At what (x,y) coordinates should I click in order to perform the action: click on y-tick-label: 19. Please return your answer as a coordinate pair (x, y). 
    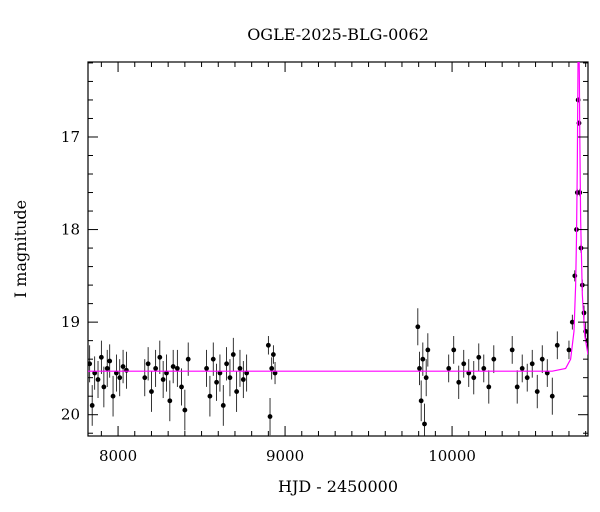
    Looking at the image, I should click on (70, 322).